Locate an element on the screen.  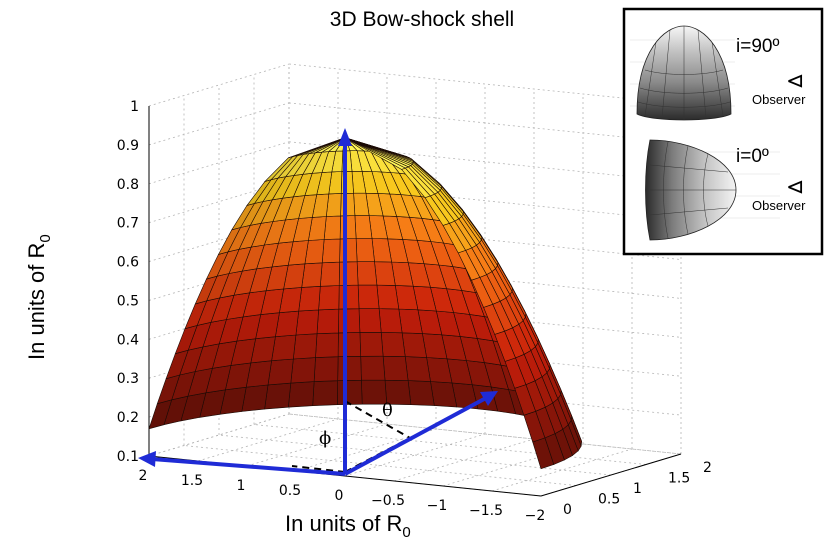
z-tick-label: 0.7 is located at coordinates (128, 224).